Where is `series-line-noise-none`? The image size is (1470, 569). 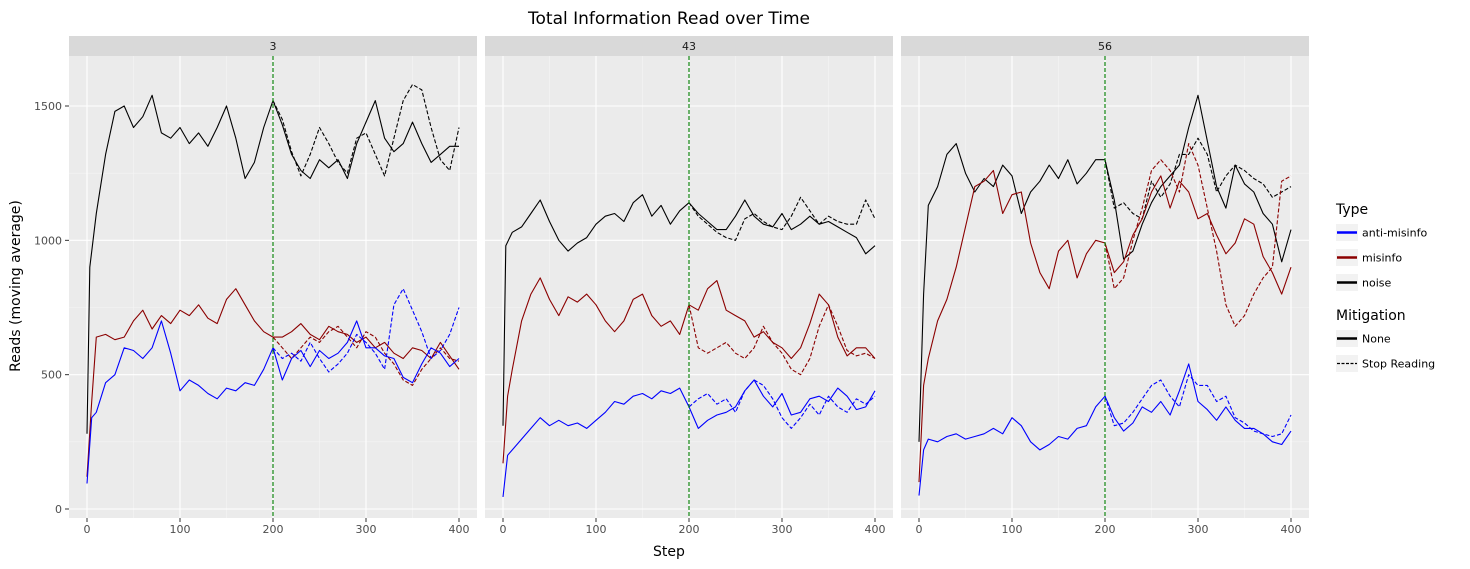
series-line-noise-none is located at coordinates (689, 310).